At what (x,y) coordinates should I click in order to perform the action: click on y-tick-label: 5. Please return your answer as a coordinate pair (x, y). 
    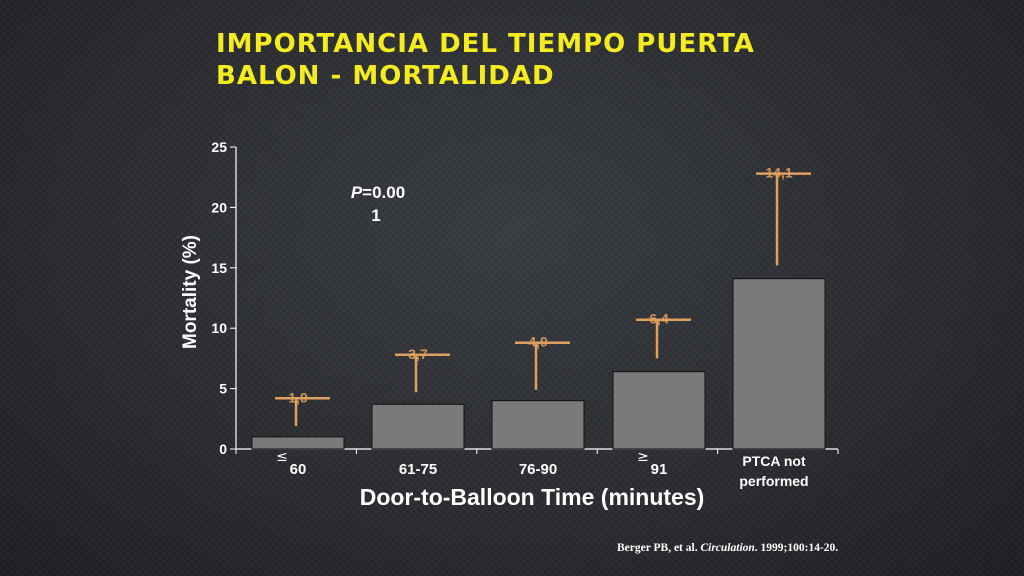
    Looking at the image, I should click on (223, 389).